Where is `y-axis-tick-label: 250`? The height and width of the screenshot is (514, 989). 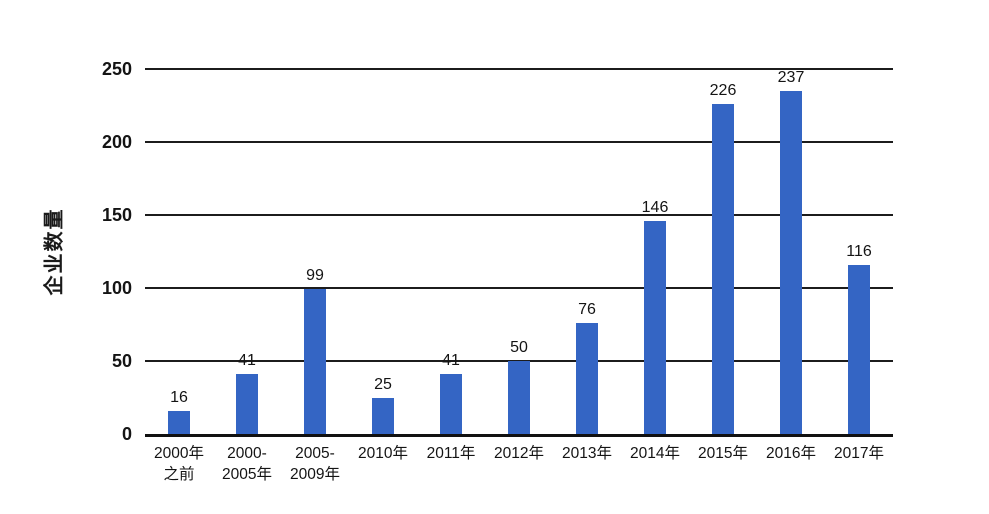 y-axis-tick-label: 250 is located at coordinates (116, 69).